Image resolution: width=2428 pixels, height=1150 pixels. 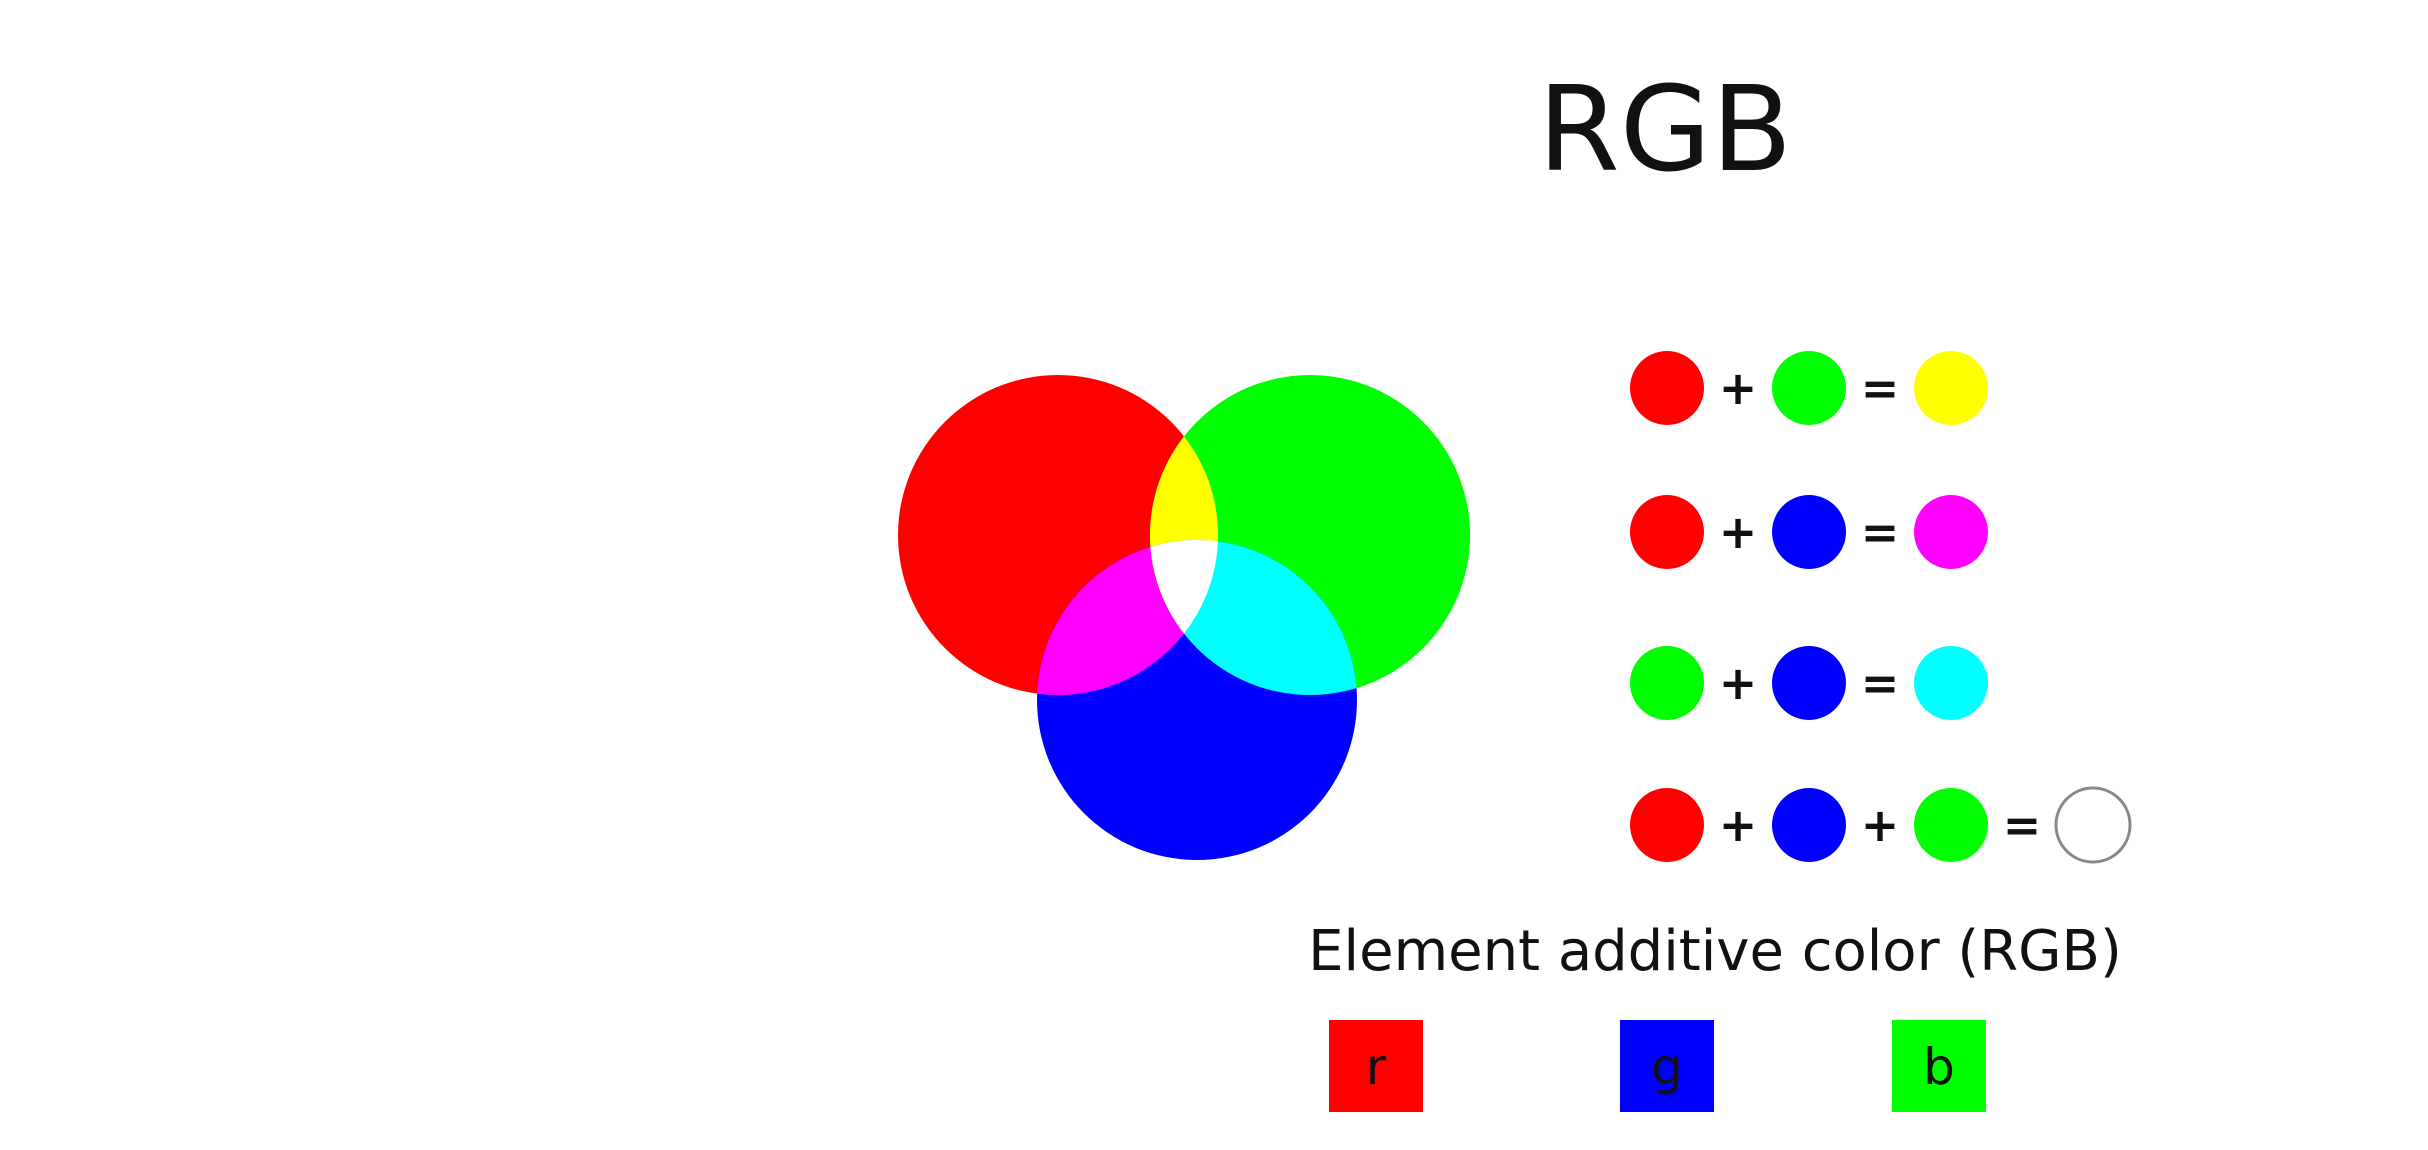 What do you see at coordinates (1715, 951) in the screenshot?
I see `caption: Element additive color (RGB)` at bounding box center [1715, 951].